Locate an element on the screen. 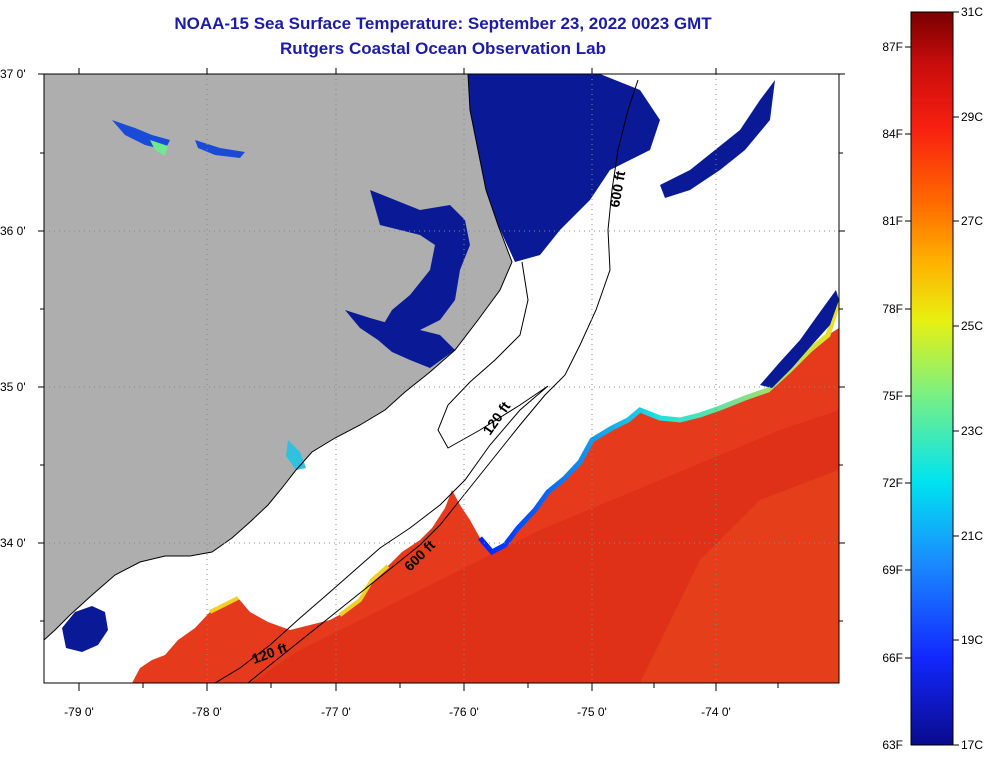  temperature-colorbar is located at coordinates (932, 378).